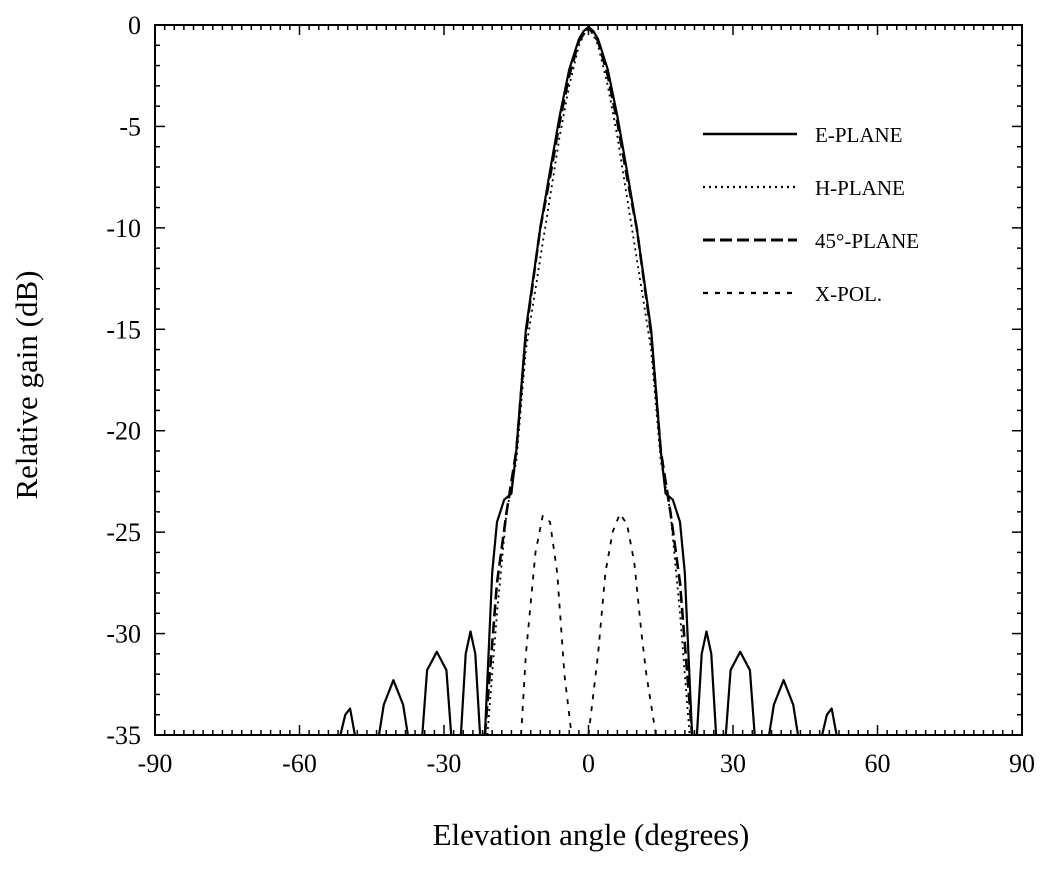  Describe the element at coordinates (123, 228) in the screenshot. I see `y-tick-label: -10` at that location.